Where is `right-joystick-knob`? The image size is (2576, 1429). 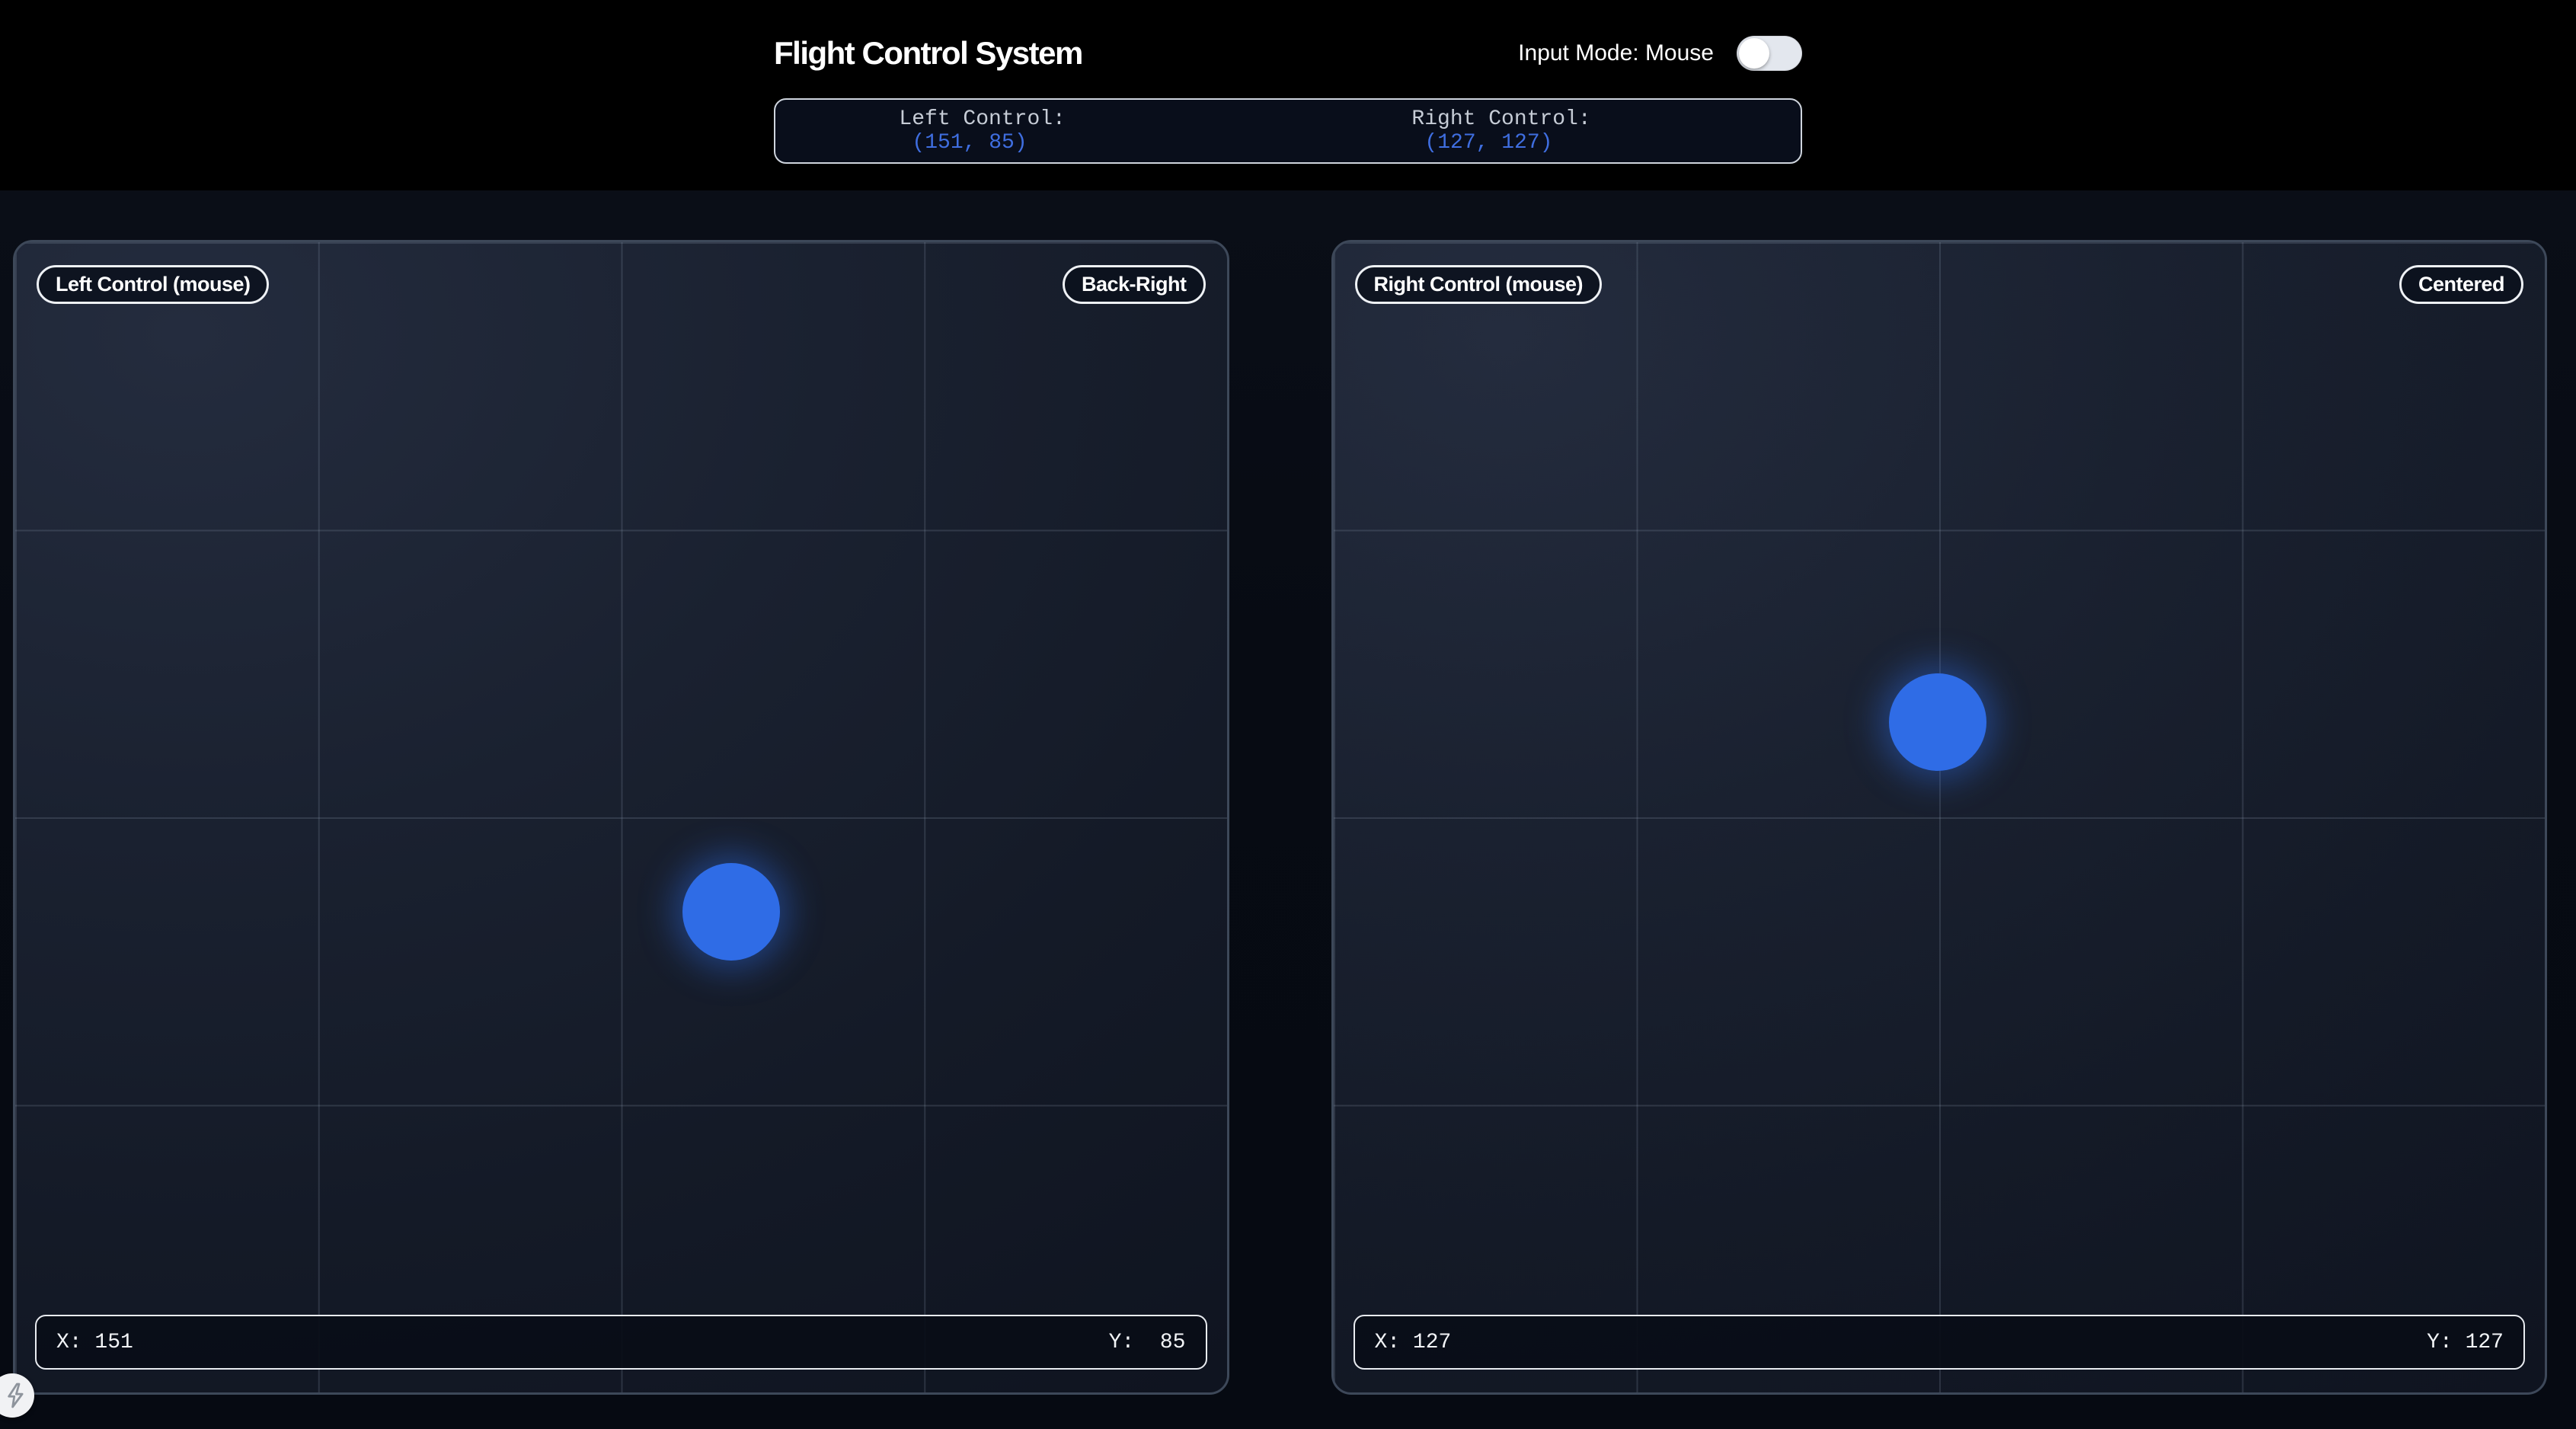
right-joystick-knob is located at coordinates (1938, 722).